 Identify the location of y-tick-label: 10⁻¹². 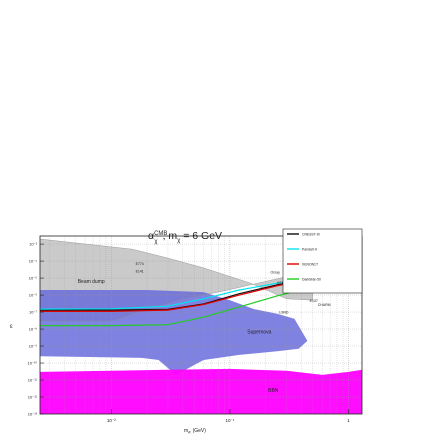
(33, 397).